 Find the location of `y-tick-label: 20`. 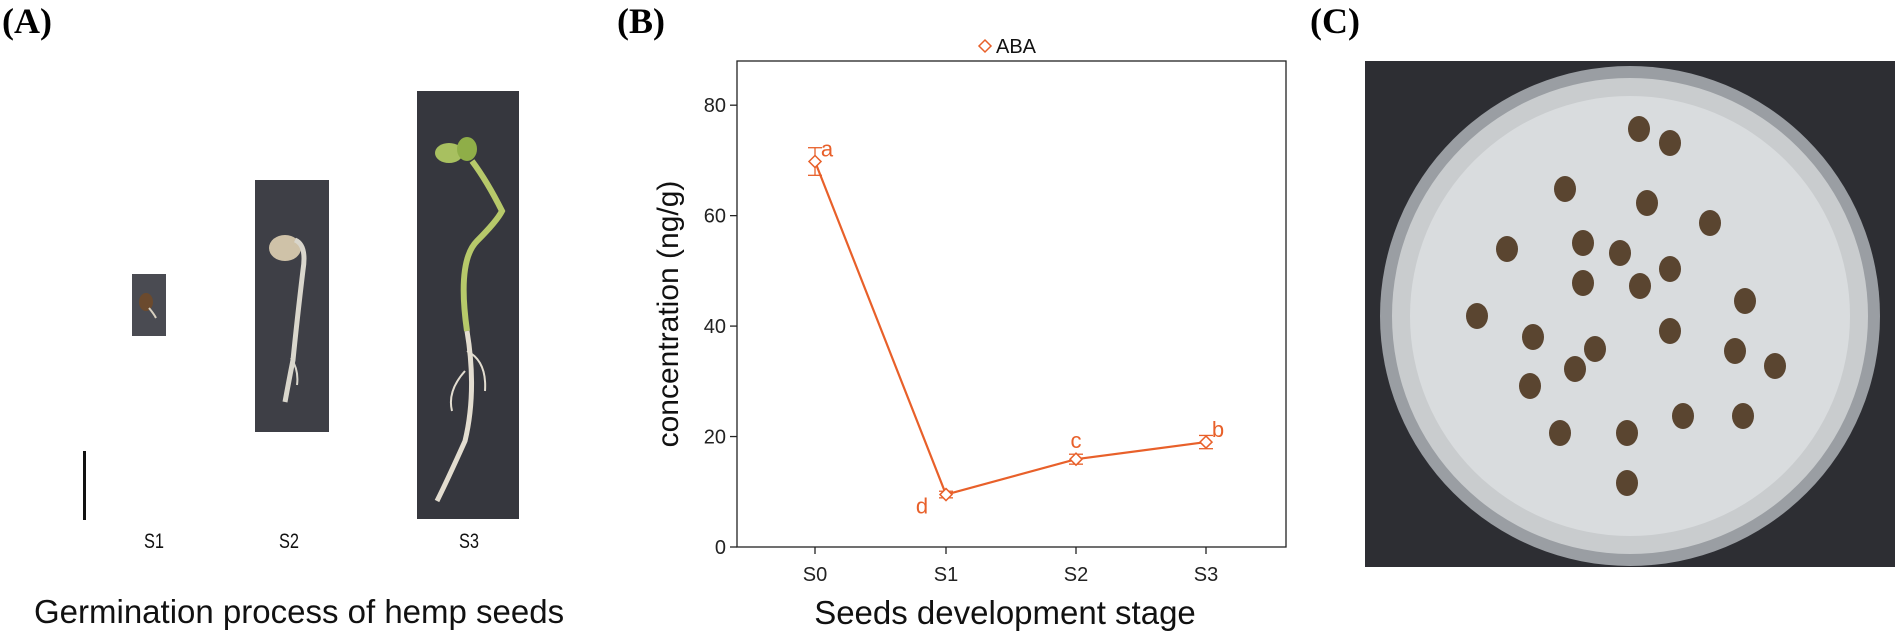

y-tick-label: 20 is located at coordinates (715, 438).